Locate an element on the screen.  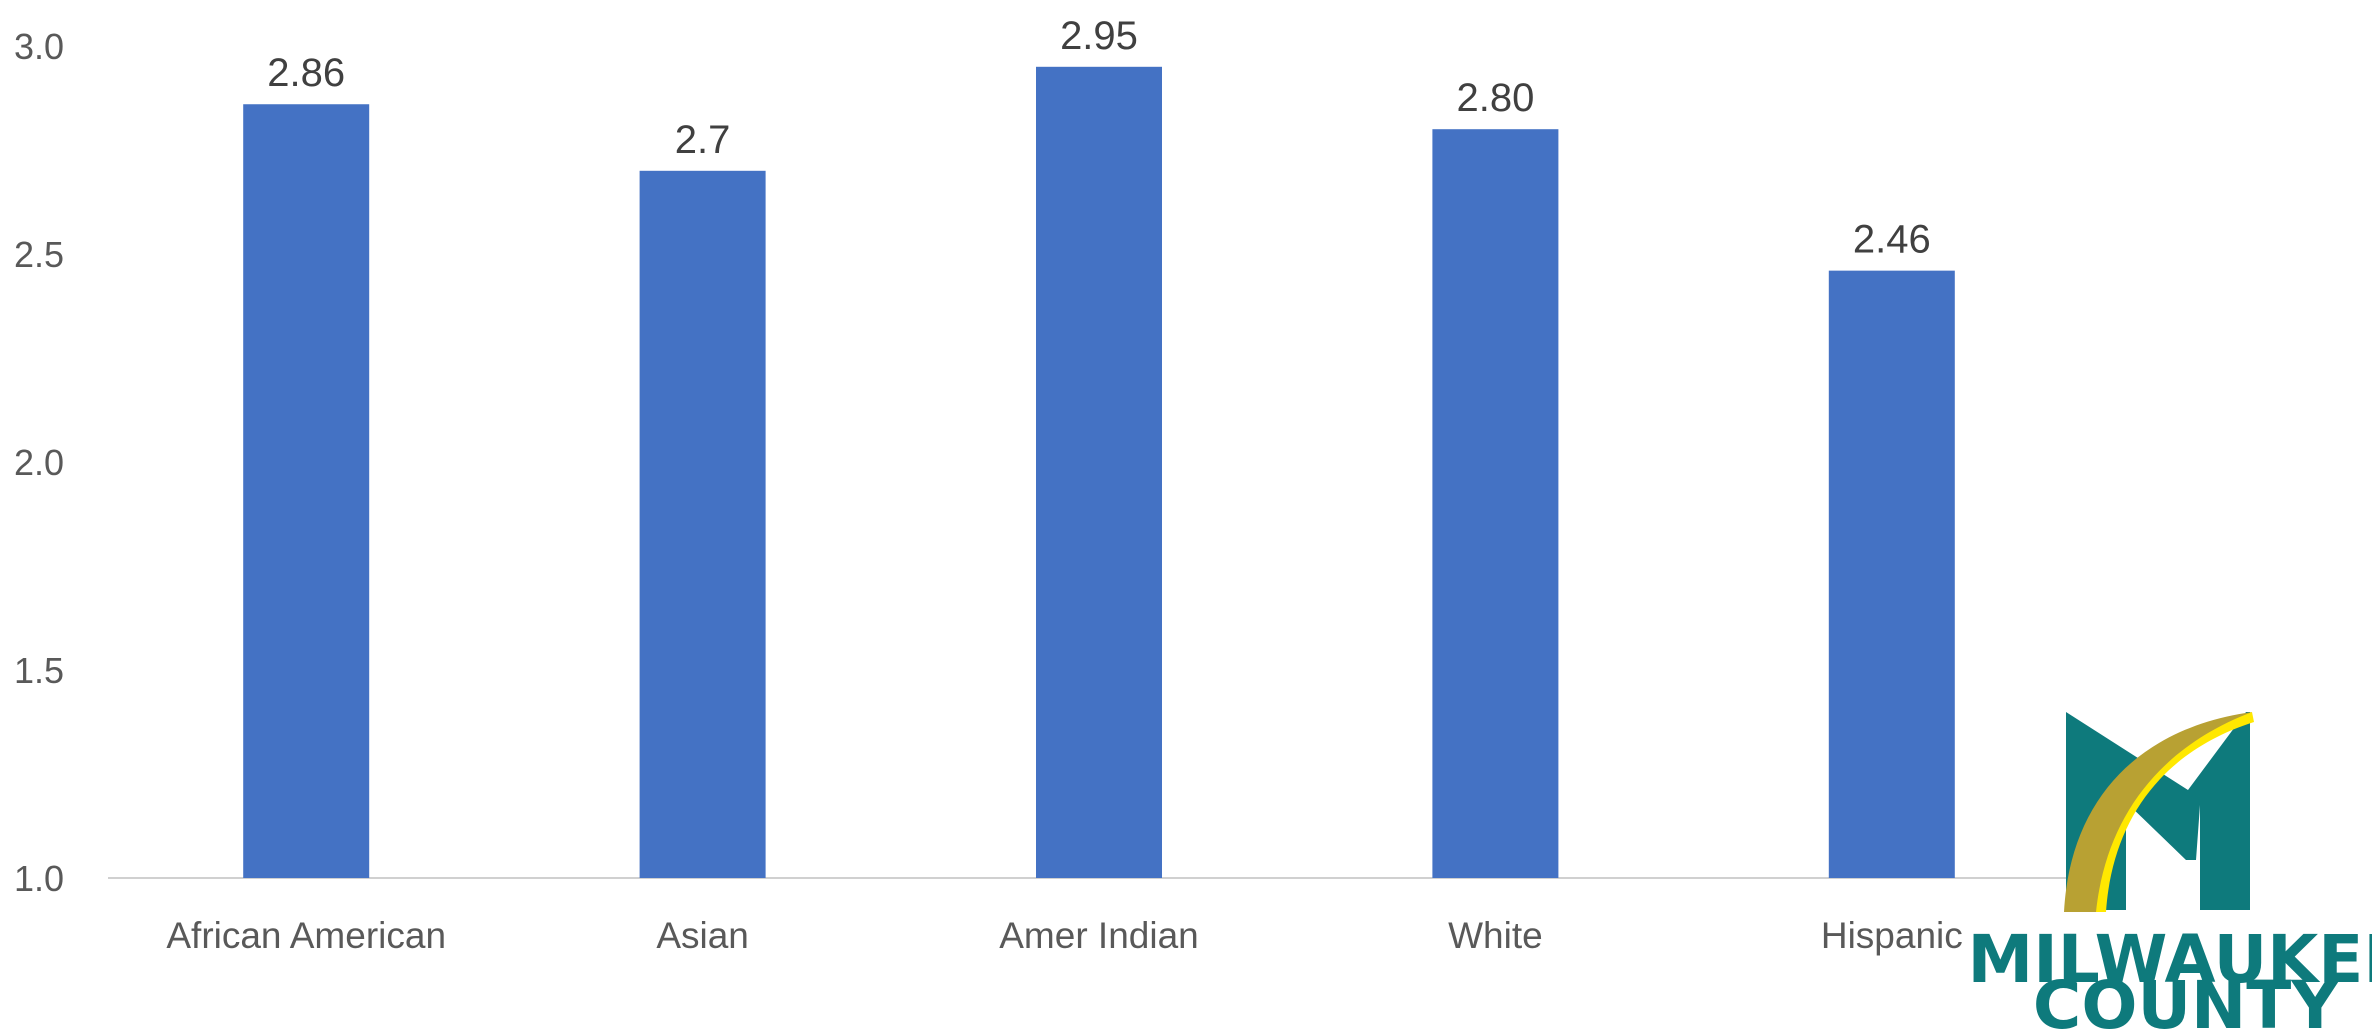
logo-mark-icon is located at coordinates (2159, 812).